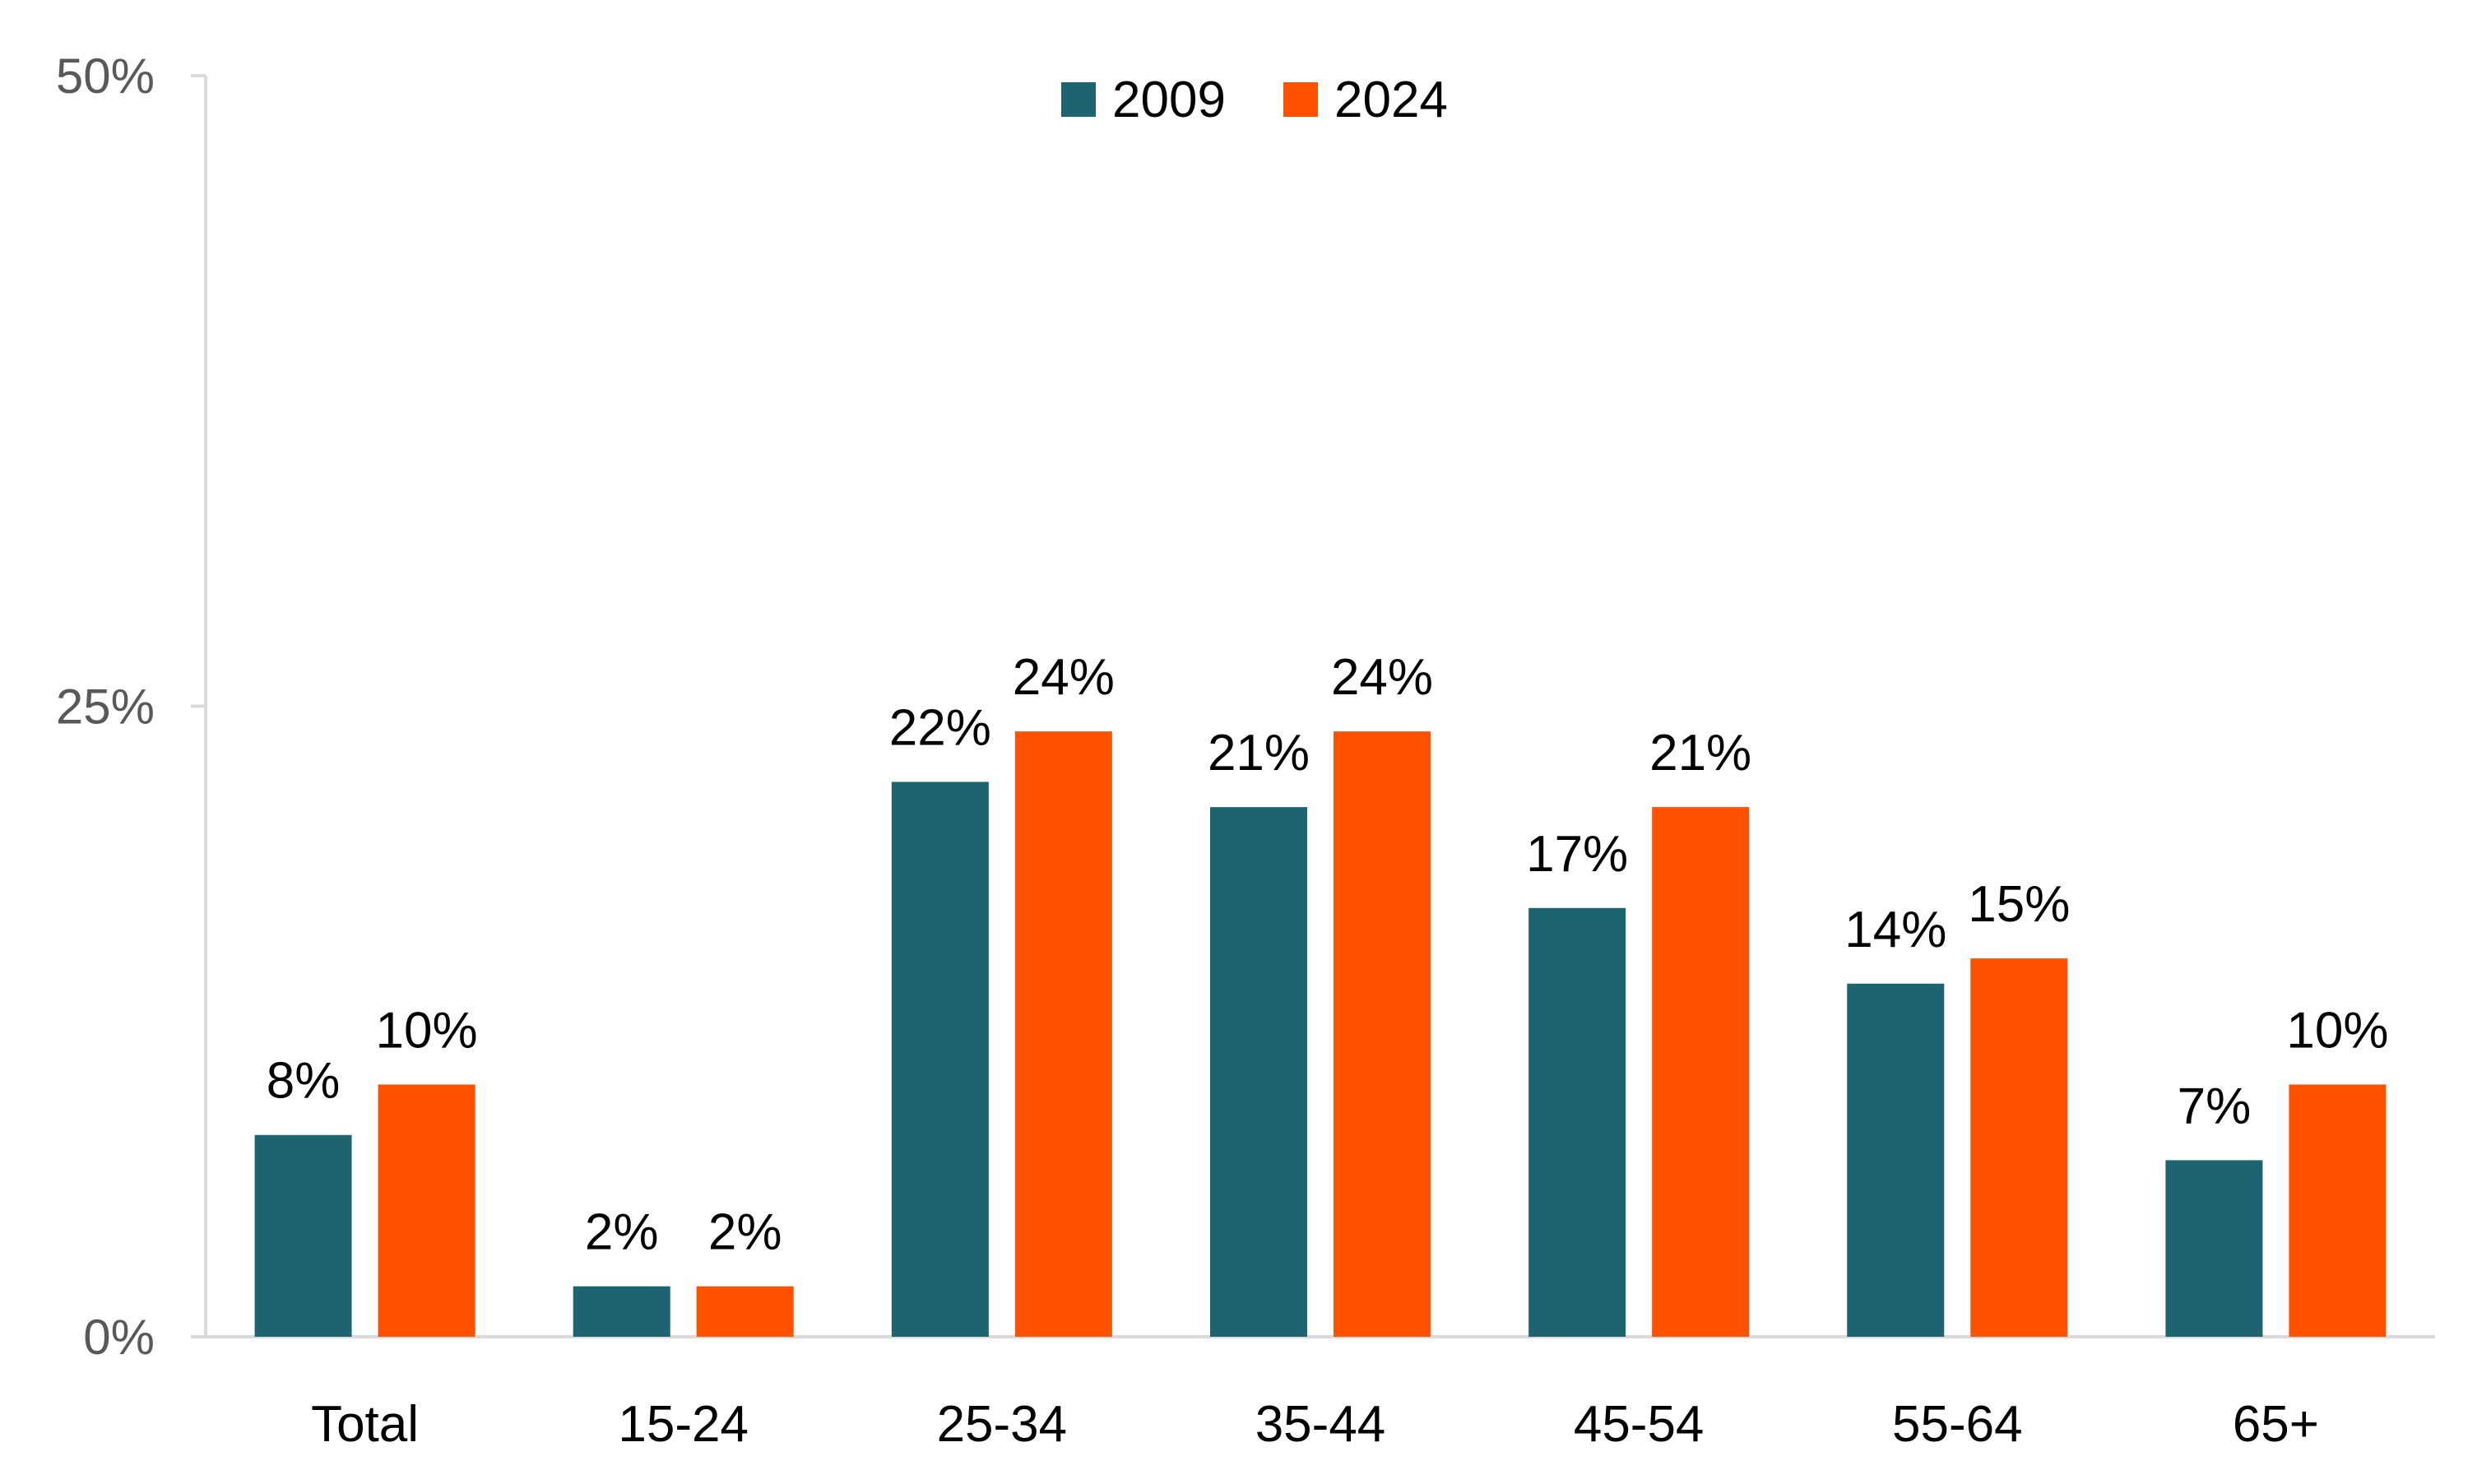 This screenshot has width=2477, height=1484. Describe the element at coordinates (683, 1424) in the screenshot. I see `x-category-label: 15-24` at that location.